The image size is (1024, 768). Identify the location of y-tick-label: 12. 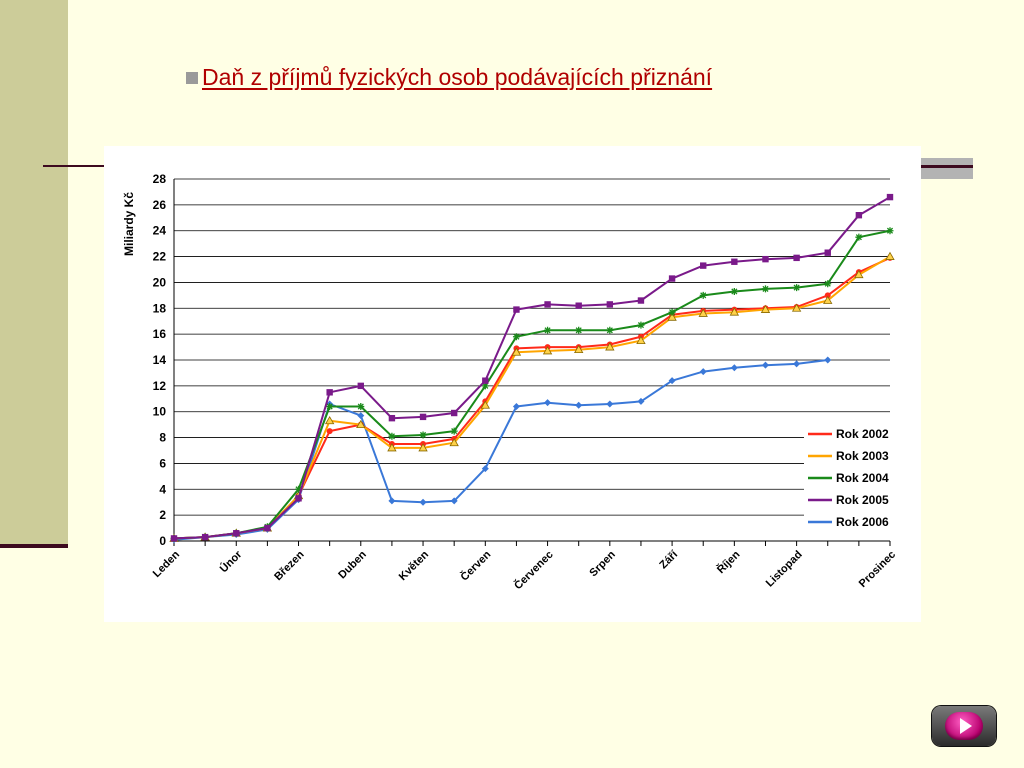
(160, 386).